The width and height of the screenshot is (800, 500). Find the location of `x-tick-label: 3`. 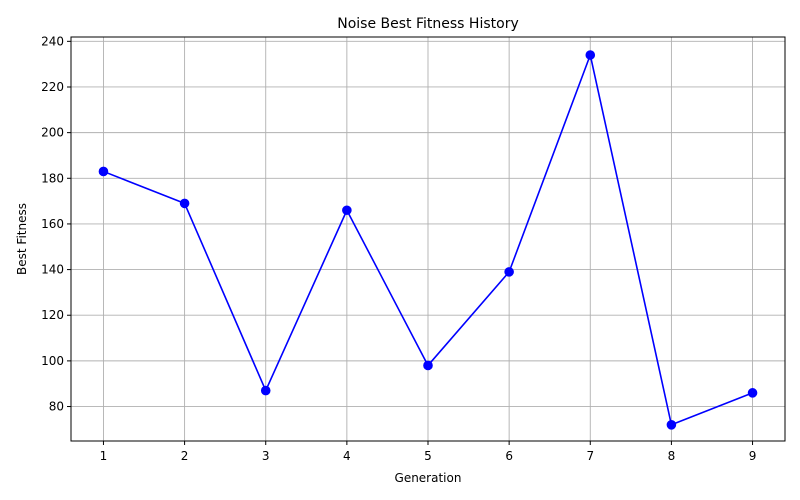

x-tick-label: 3 is located at coordinates (266, 456).